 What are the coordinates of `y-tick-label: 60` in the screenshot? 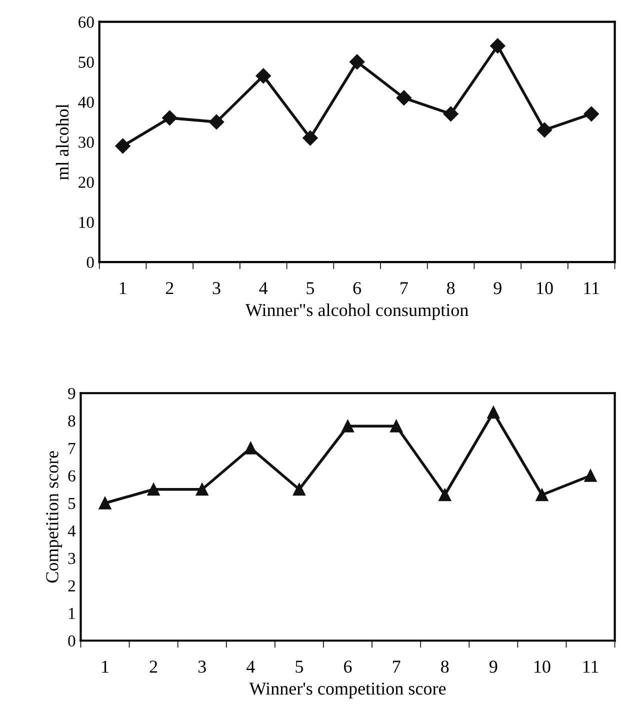 It's located at (86, 22).